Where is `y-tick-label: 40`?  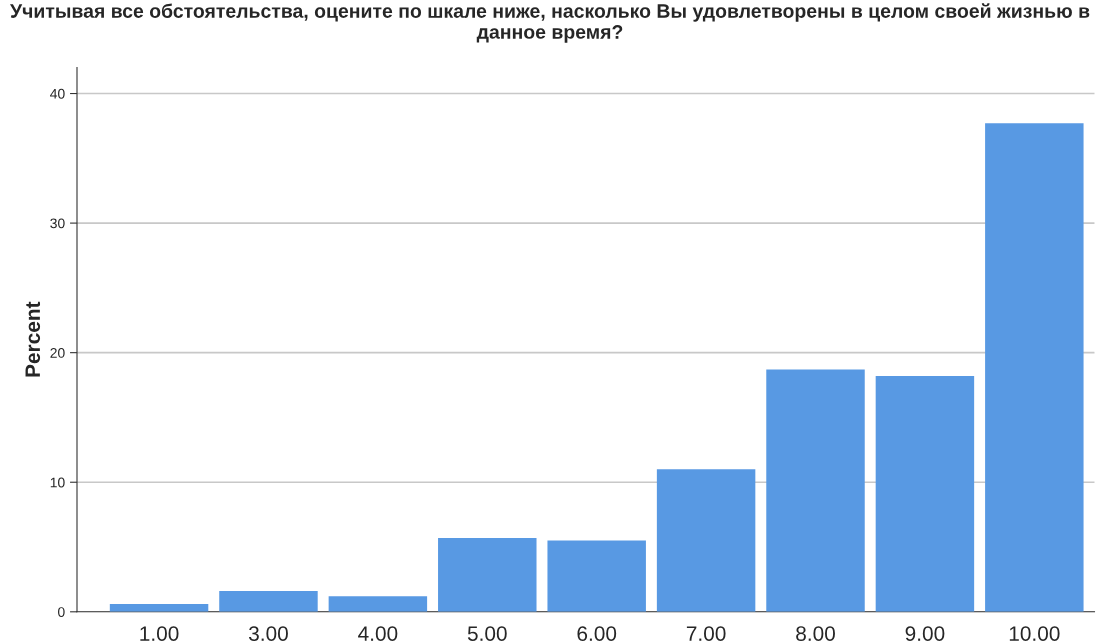 y-tick-label: 40 is located at coordinates (57, 93).